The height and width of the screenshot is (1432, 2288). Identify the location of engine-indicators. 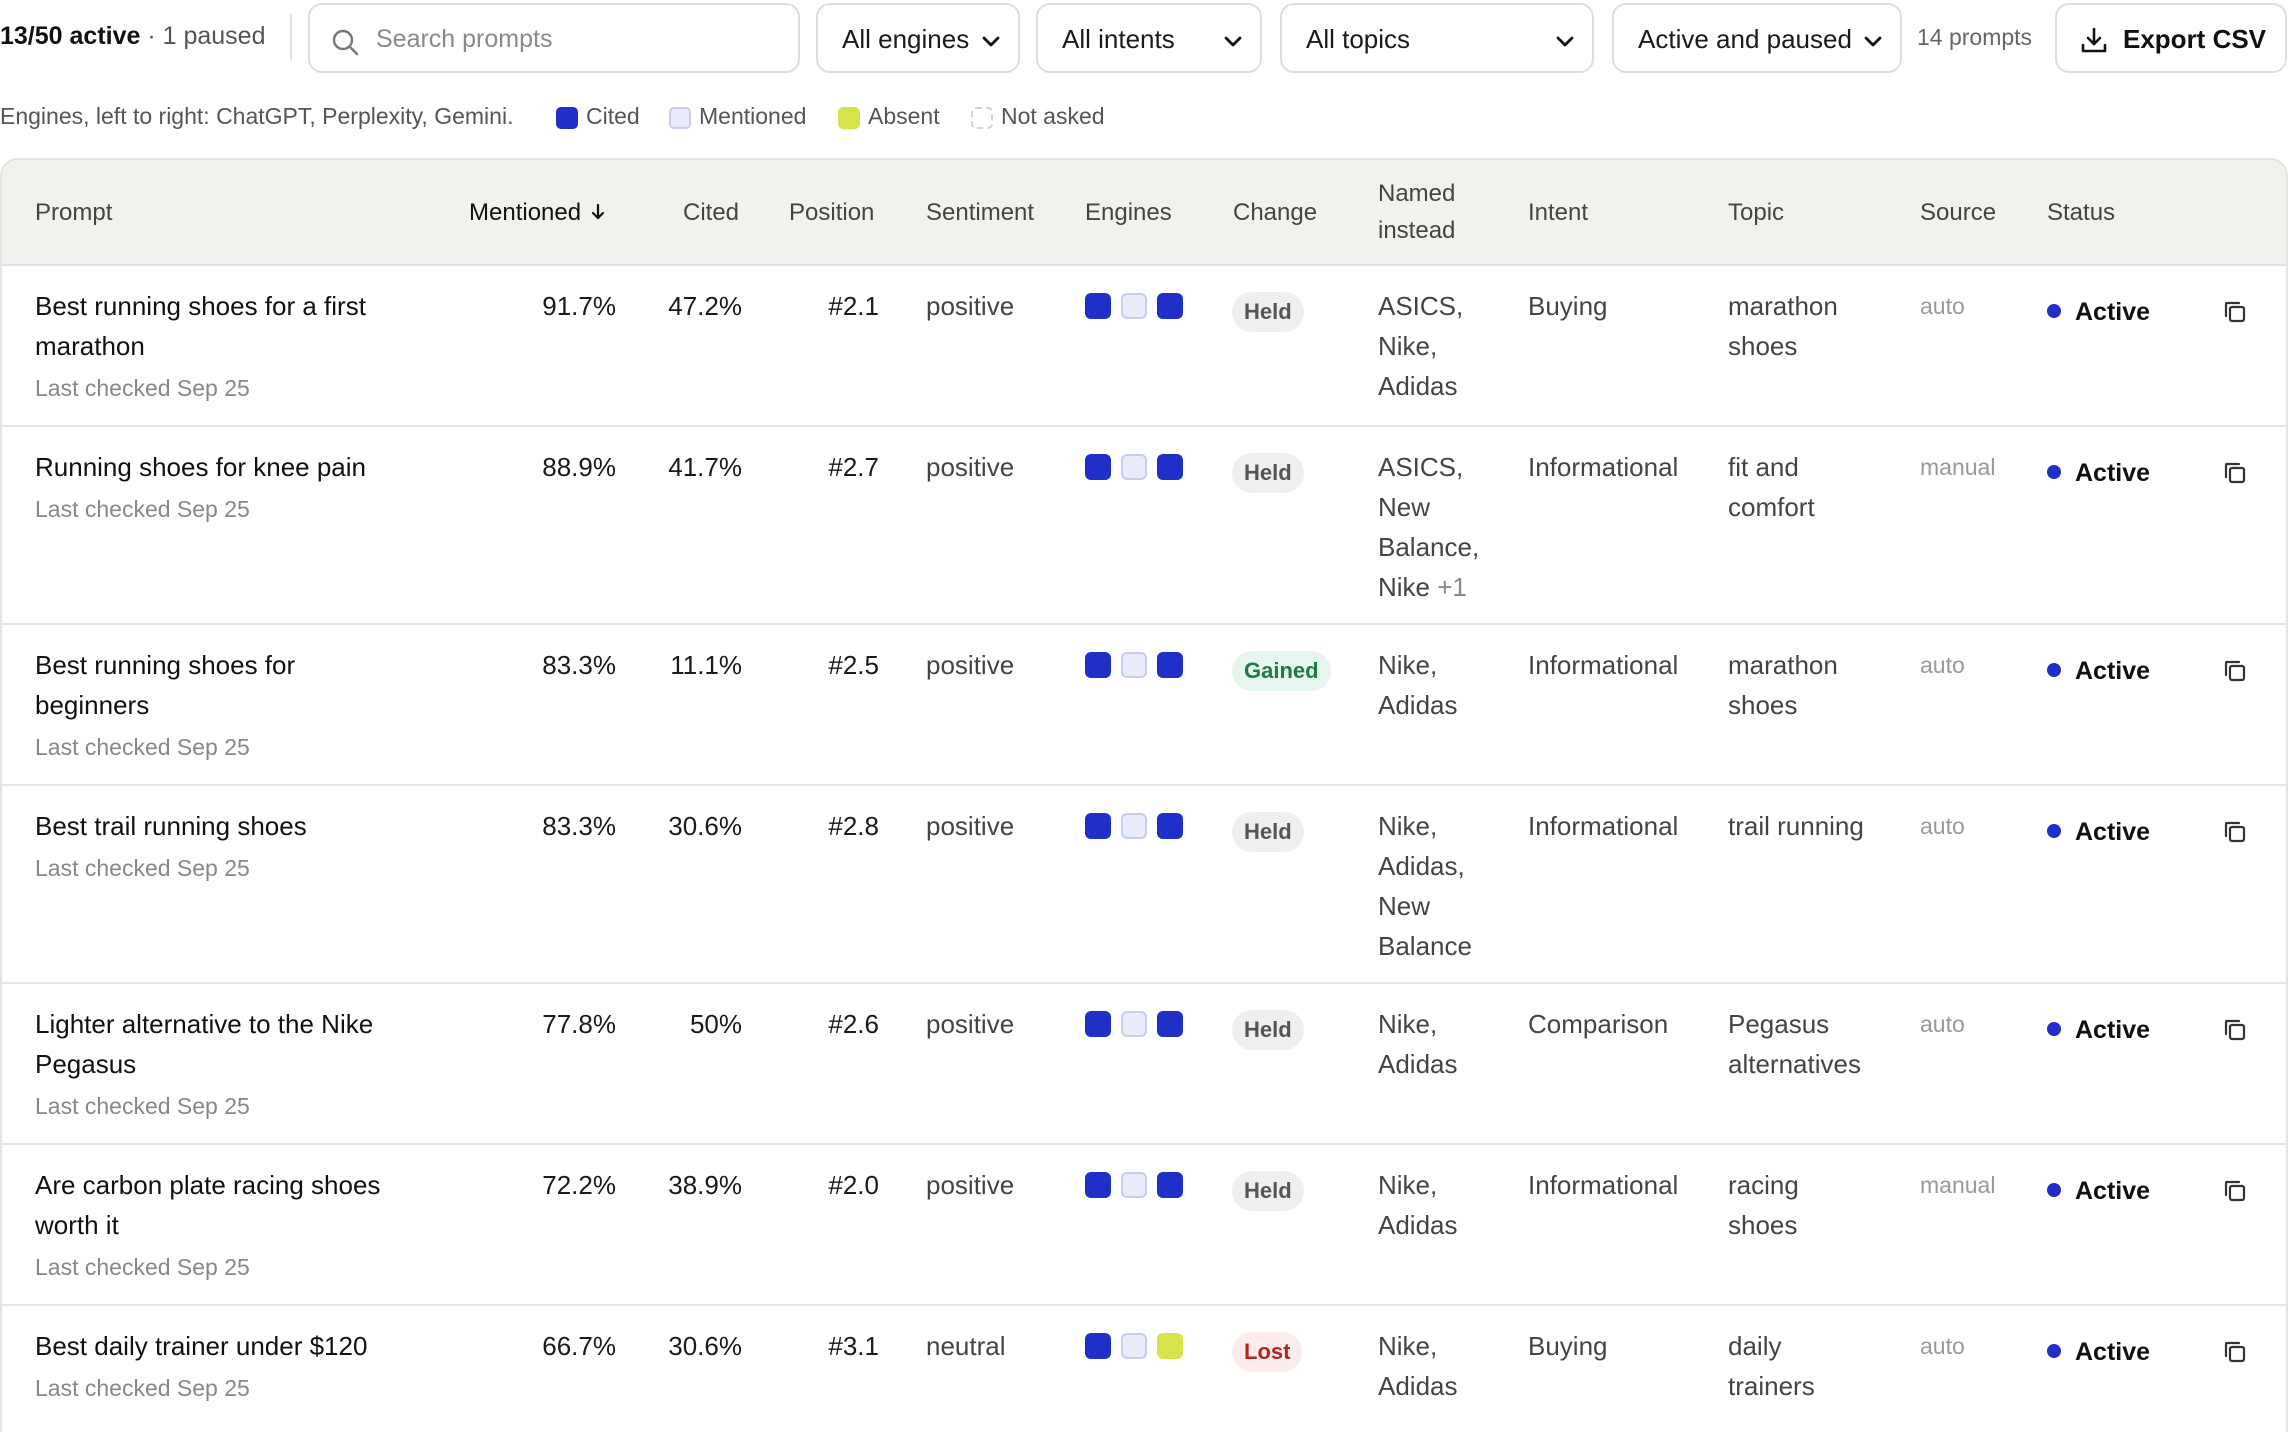
(1135, 666).